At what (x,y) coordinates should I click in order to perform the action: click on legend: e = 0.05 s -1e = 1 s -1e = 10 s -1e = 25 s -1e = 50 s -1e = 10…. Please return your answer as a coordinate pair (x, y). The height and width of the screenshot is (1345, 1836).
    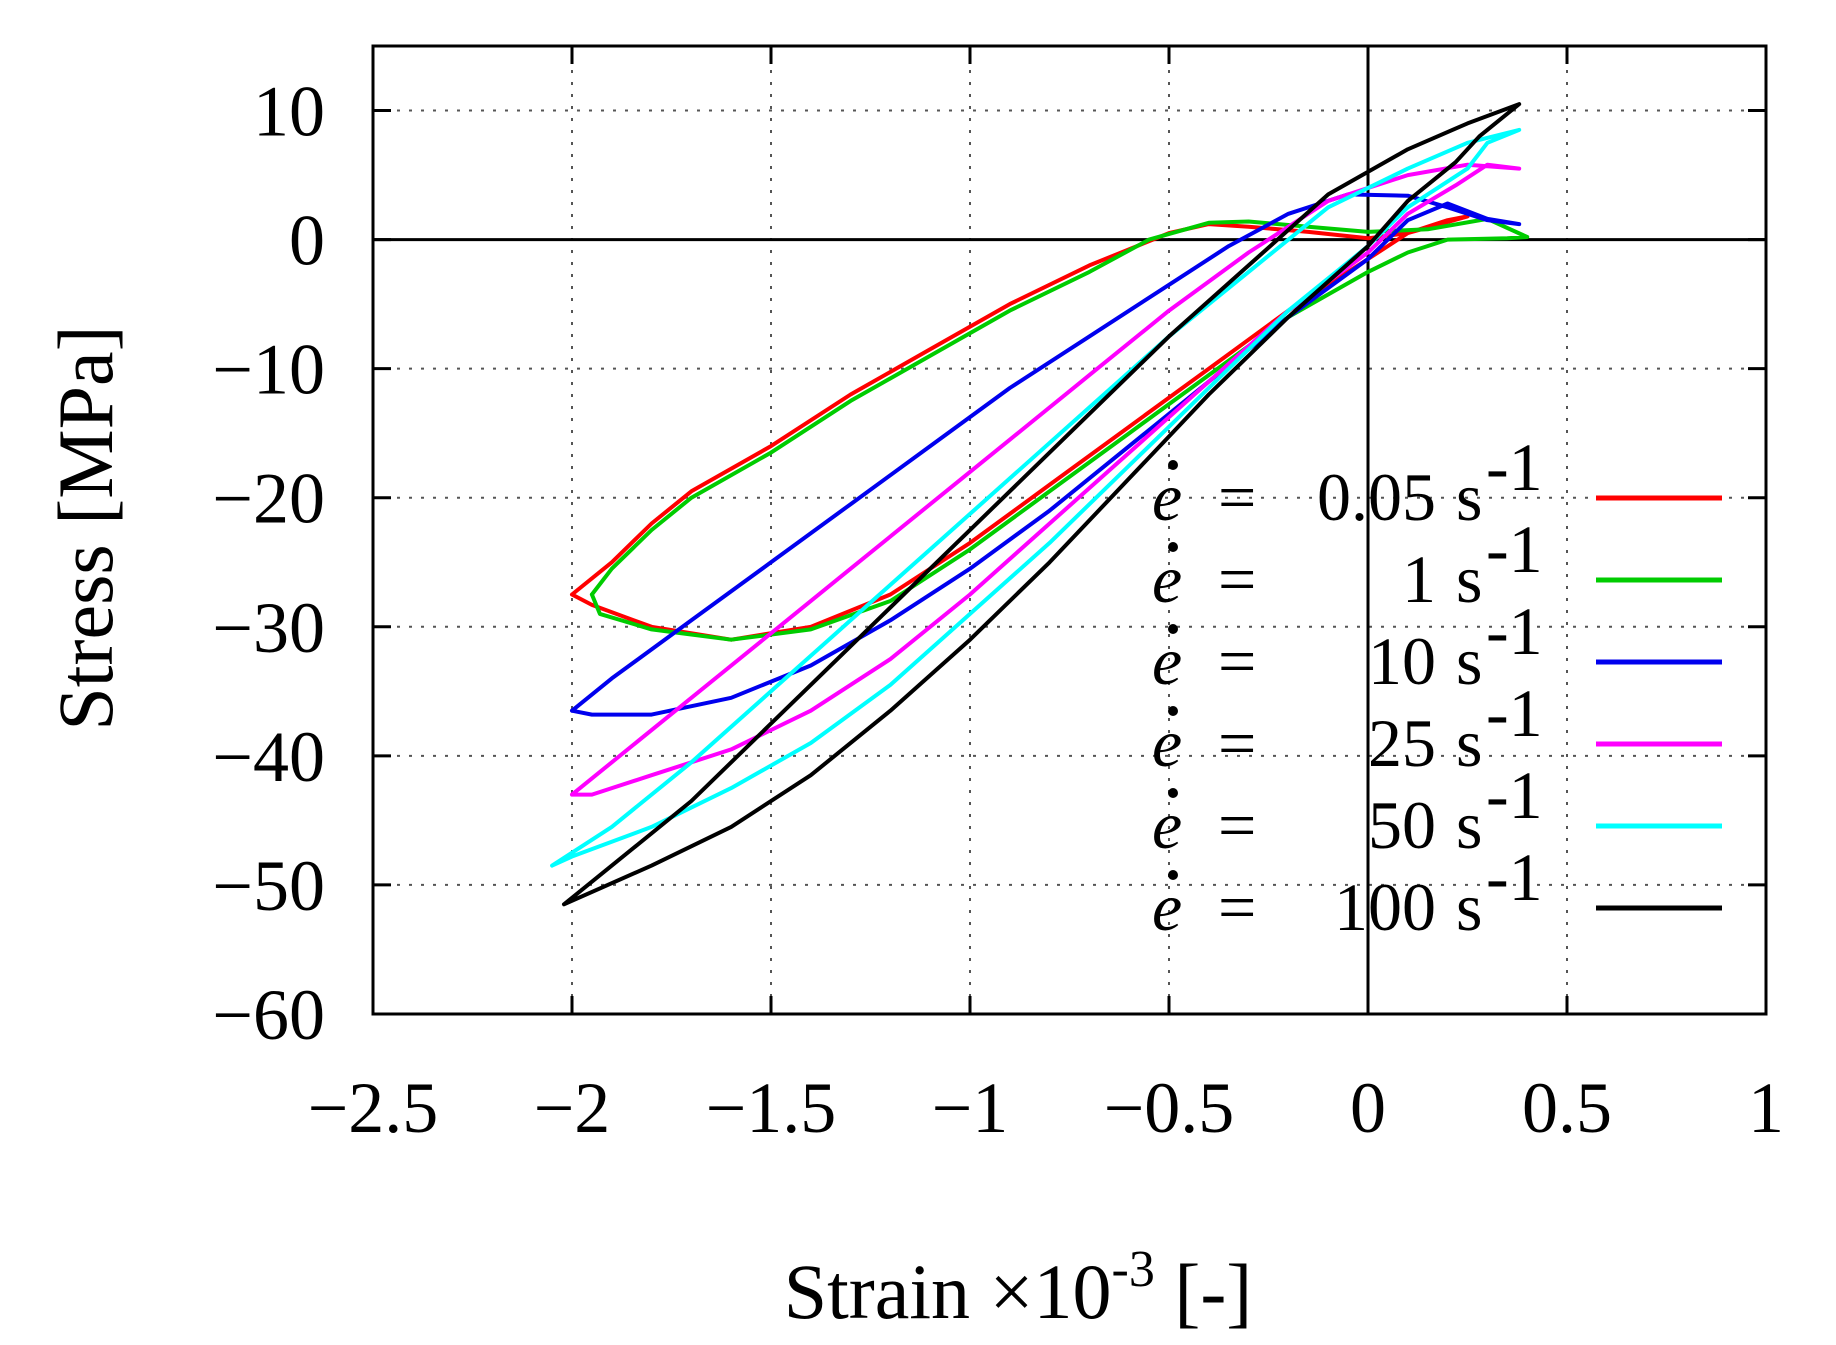
    Looking at the image, I should click on (1437, 687).